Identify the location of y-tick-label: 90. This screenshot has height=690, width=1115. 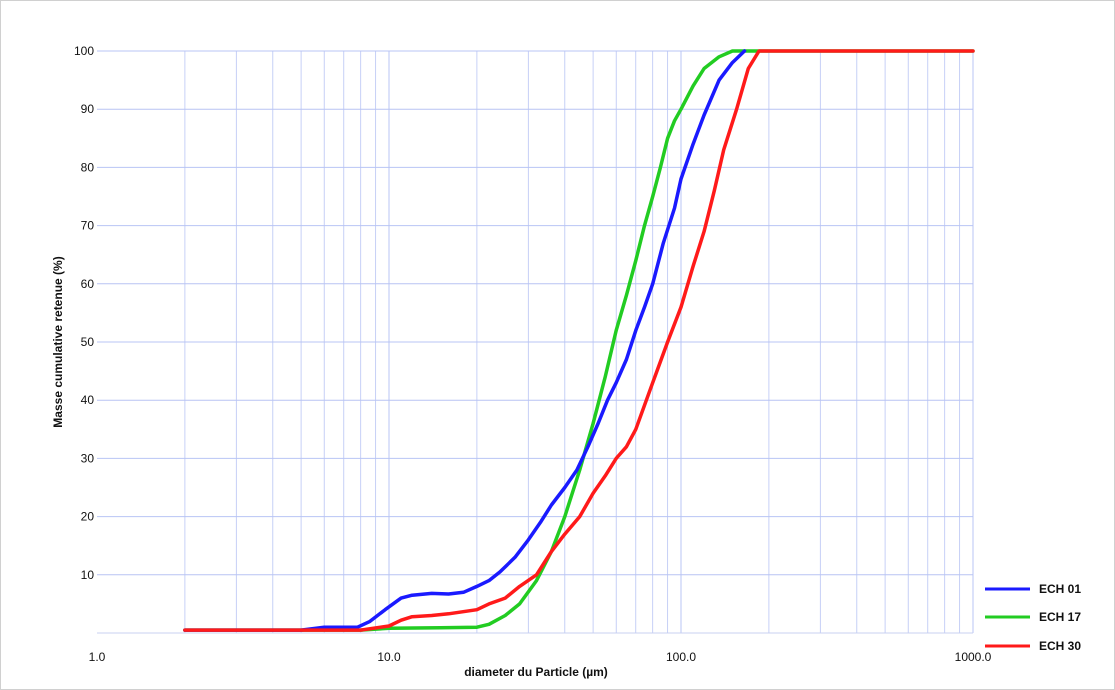
(88, 109).